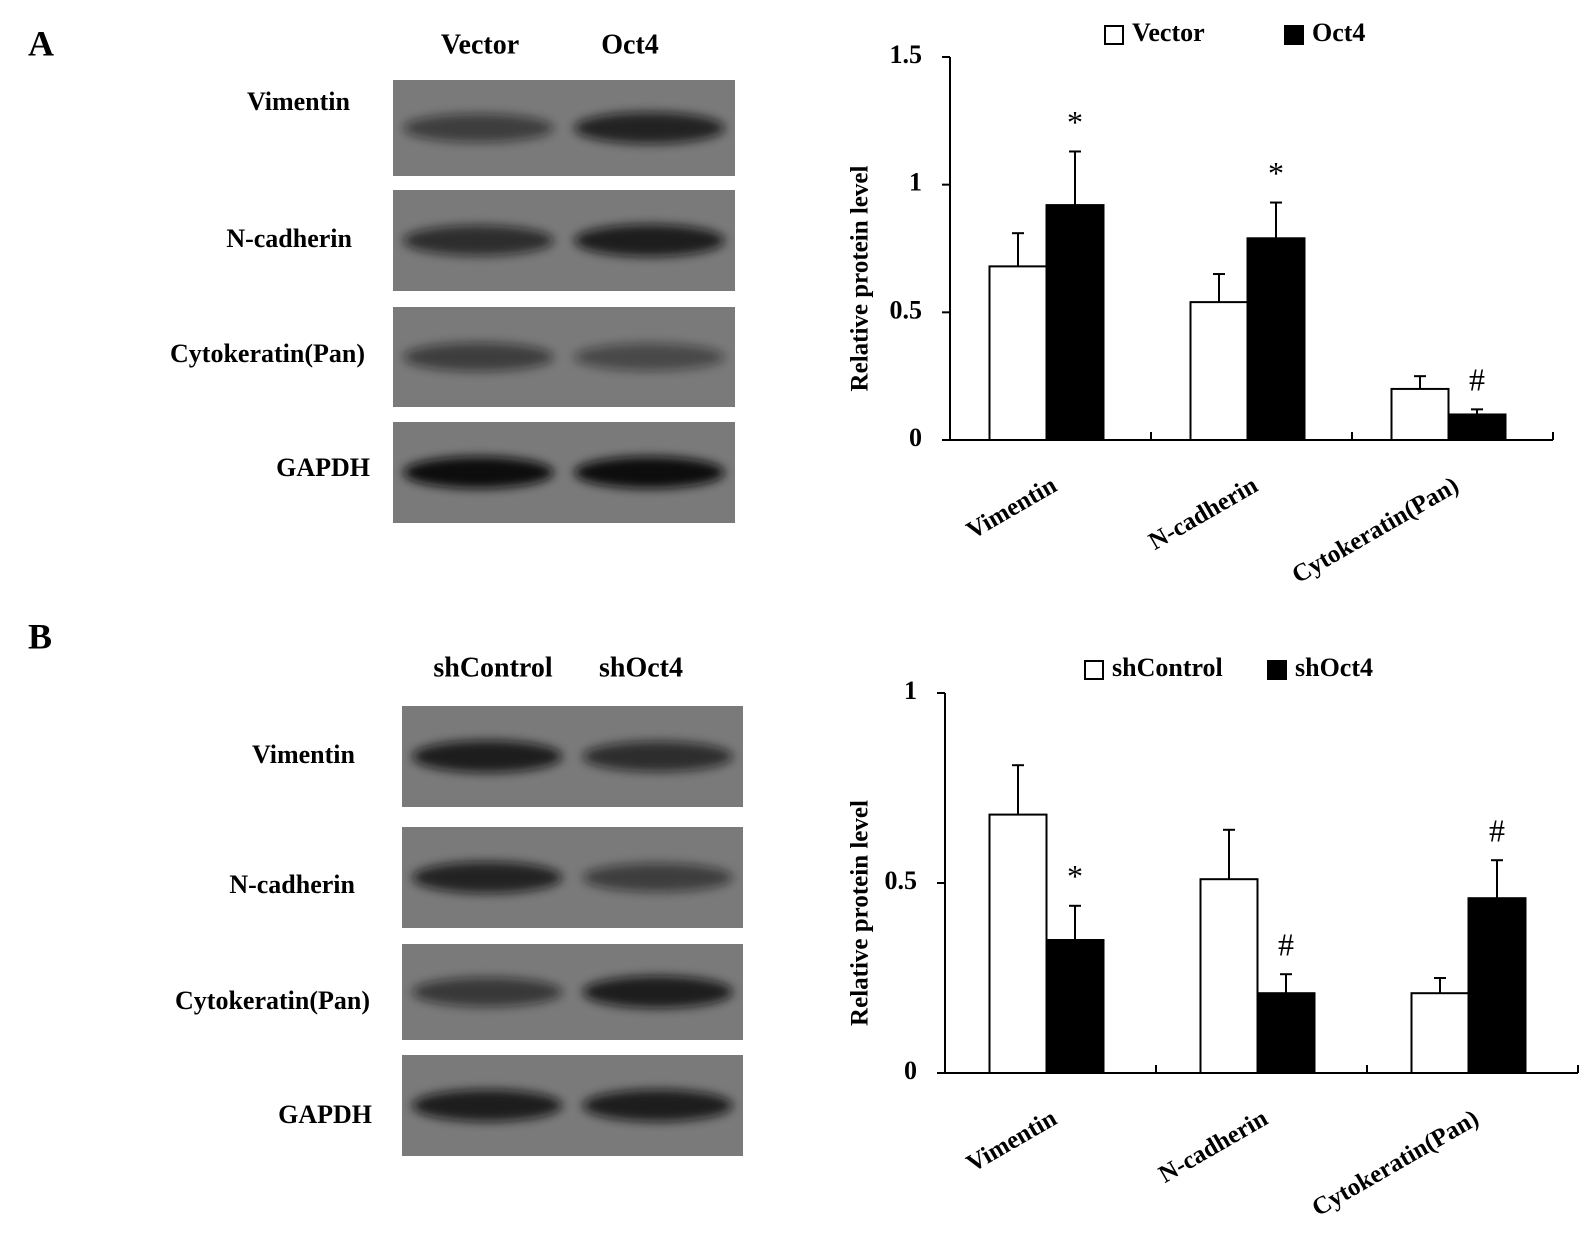 The height and width of the screenshot is (1257, 1585). Describe the element at coordinates (906, 54) in the screenshot. I see `y-tick-label: 1.5` at that location.